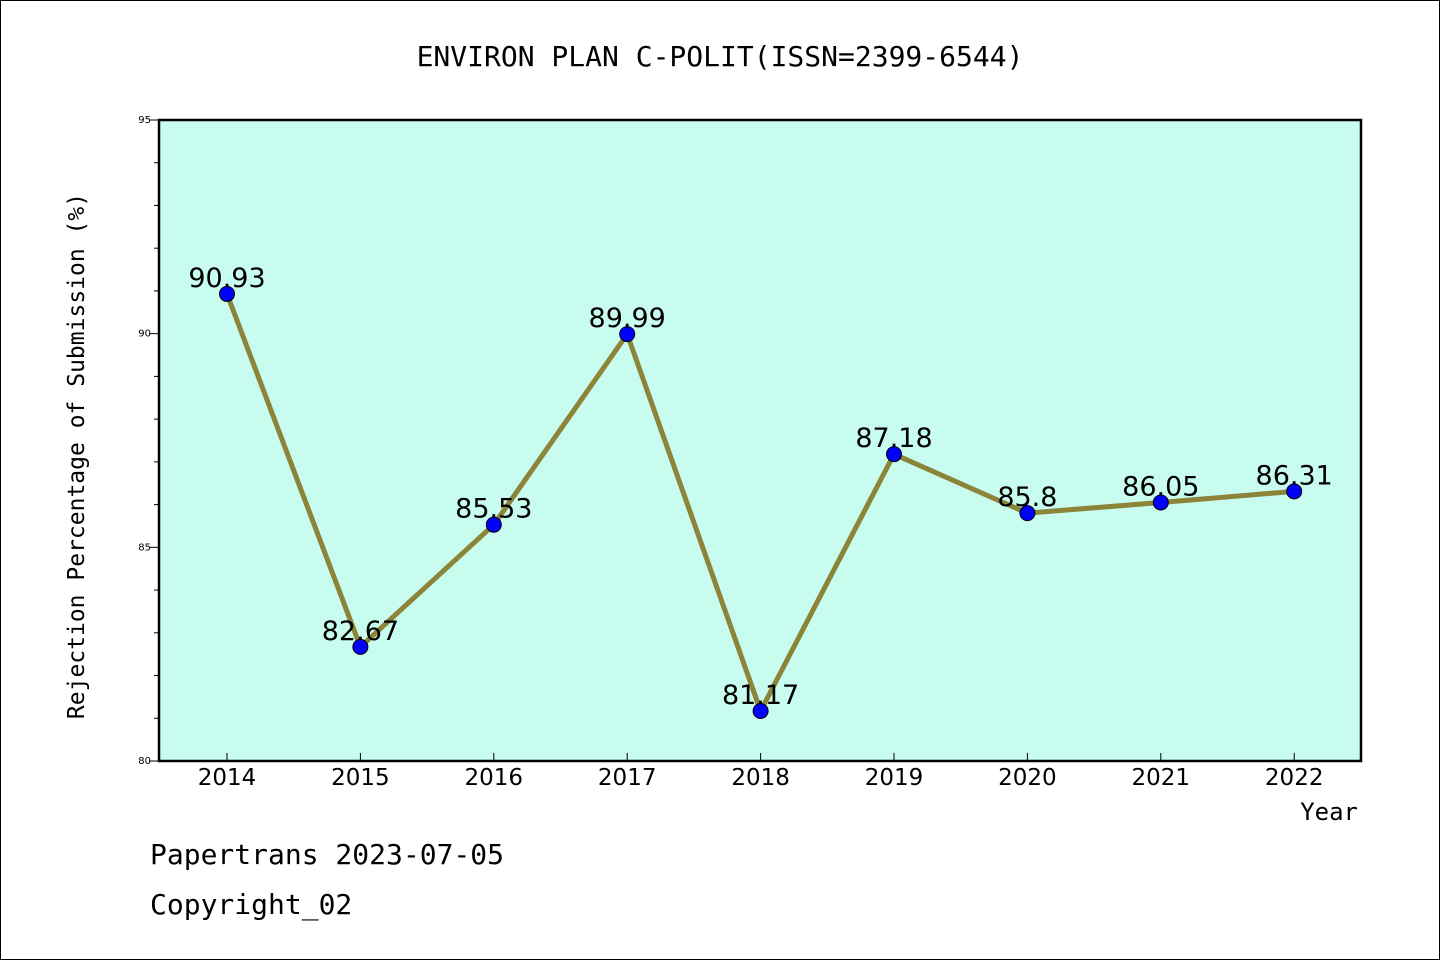 The image size is (1440, 960). What do you see at coordinates (144, 547) in the screenshot?
I see `y-tick-label: 85` at bounding box center [144, 547].